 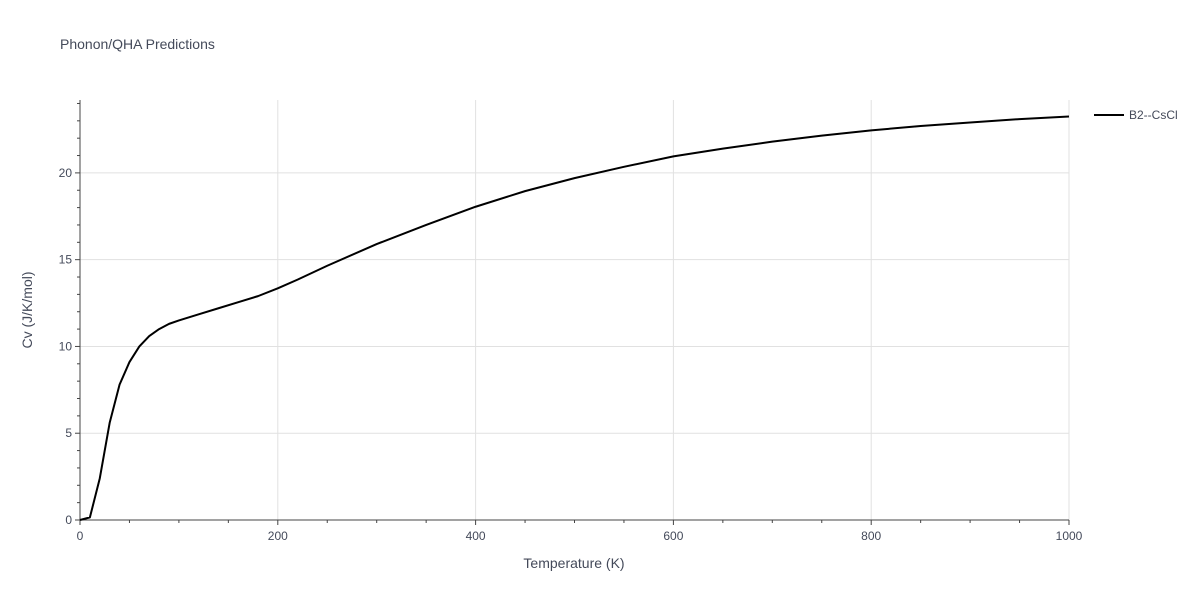 What do you see at coordinates (278, 536) in the screenshot?
I see `x-tick-label: 200` at bounding box center [278, 536].